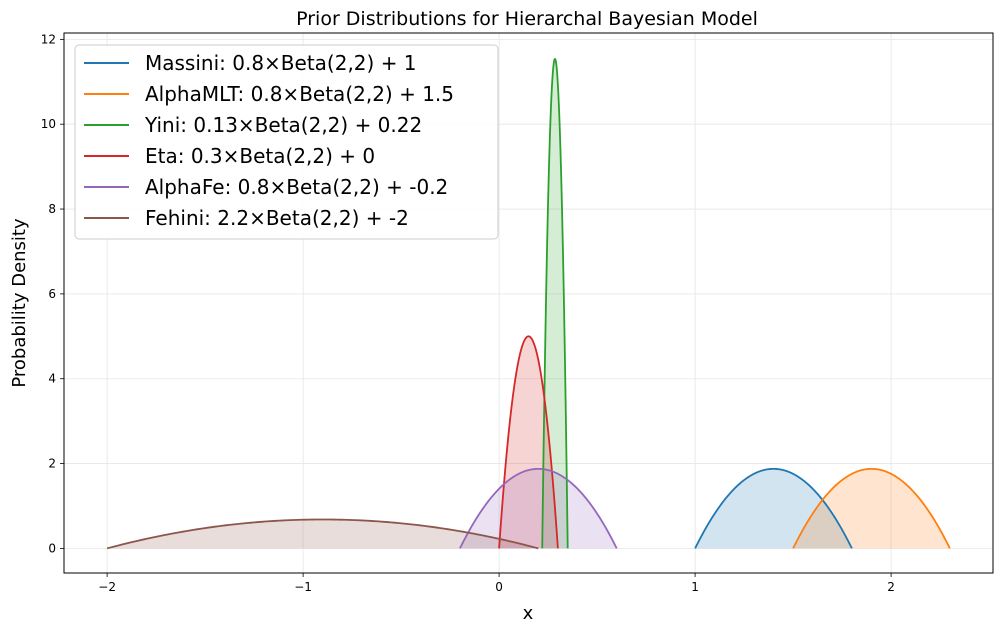  Describe the element at coordinates (299, 94) in the screenshot. I see `legend-entry: AlphaMLT: 0.8×Beta(2,2) + 1.5` at that location.